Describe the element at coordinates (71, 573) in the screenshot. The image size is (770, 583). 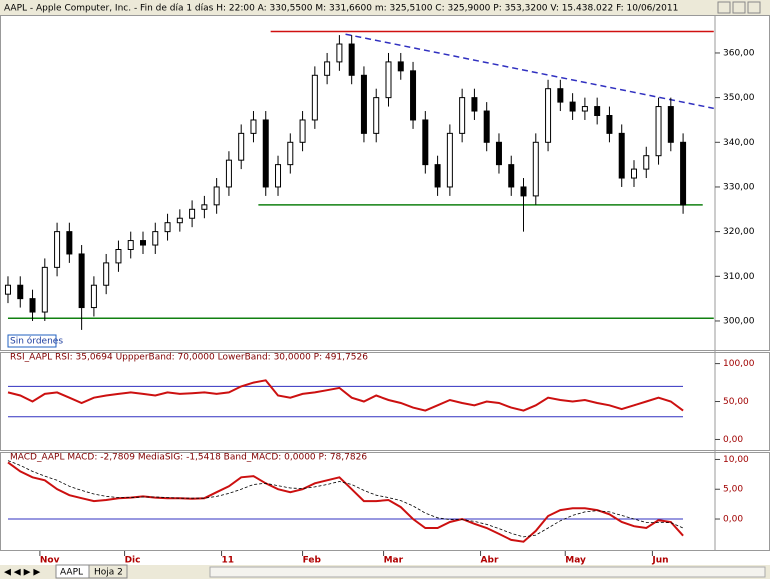
I see `tab-label: AAPL` at that location.